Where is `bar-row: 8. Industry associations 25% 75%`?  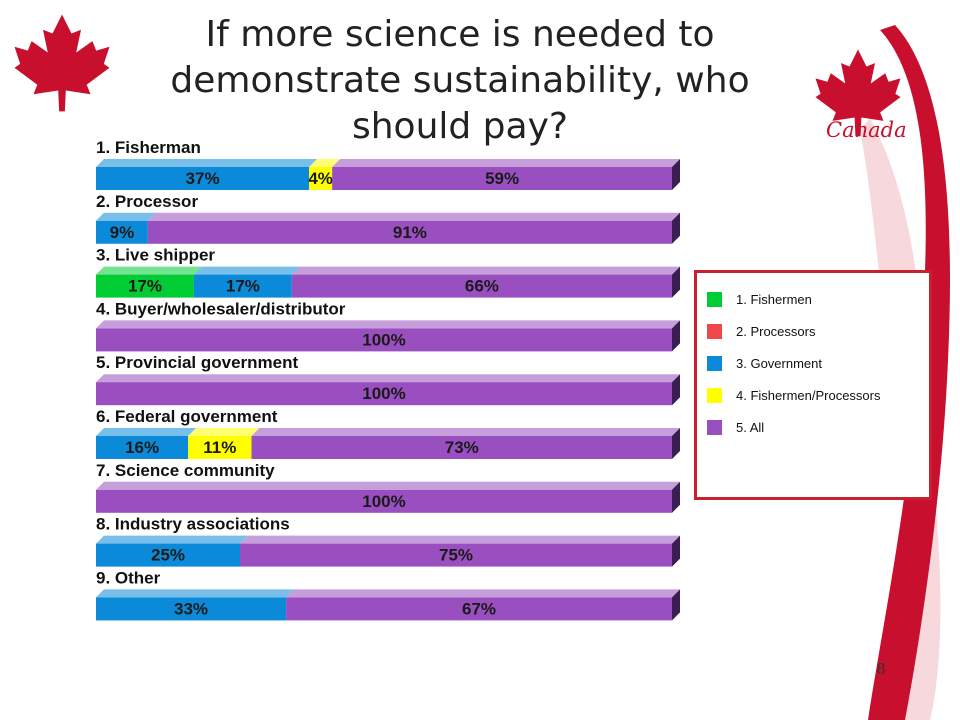
bar-row: 8. Industry associations 25% 75% is located at coordinates (388, 541).